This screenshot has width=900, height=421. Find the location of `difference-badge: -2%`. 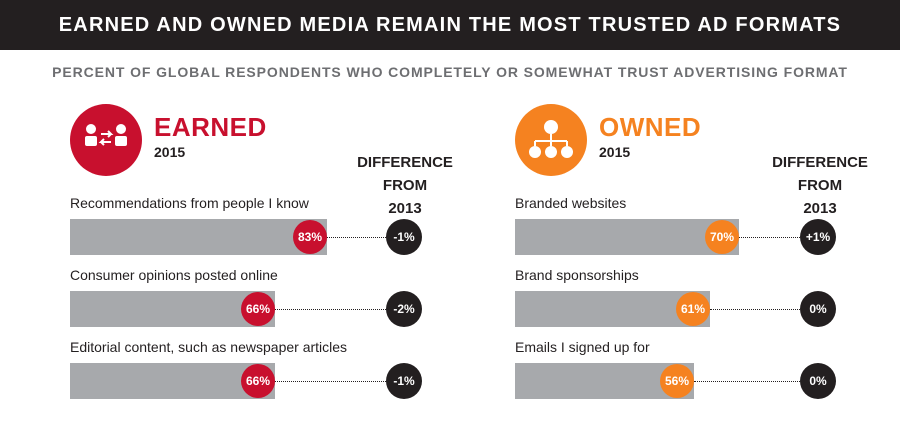

difference-badge: -2% is located at coordinates (404, 309).